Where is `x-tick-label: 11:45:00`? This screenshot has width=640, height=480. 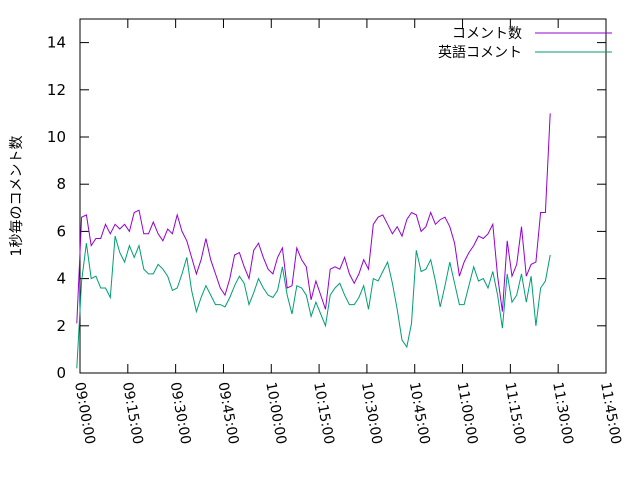 x-tick-label: 11:45:00 is located at coordinates (610, 413).